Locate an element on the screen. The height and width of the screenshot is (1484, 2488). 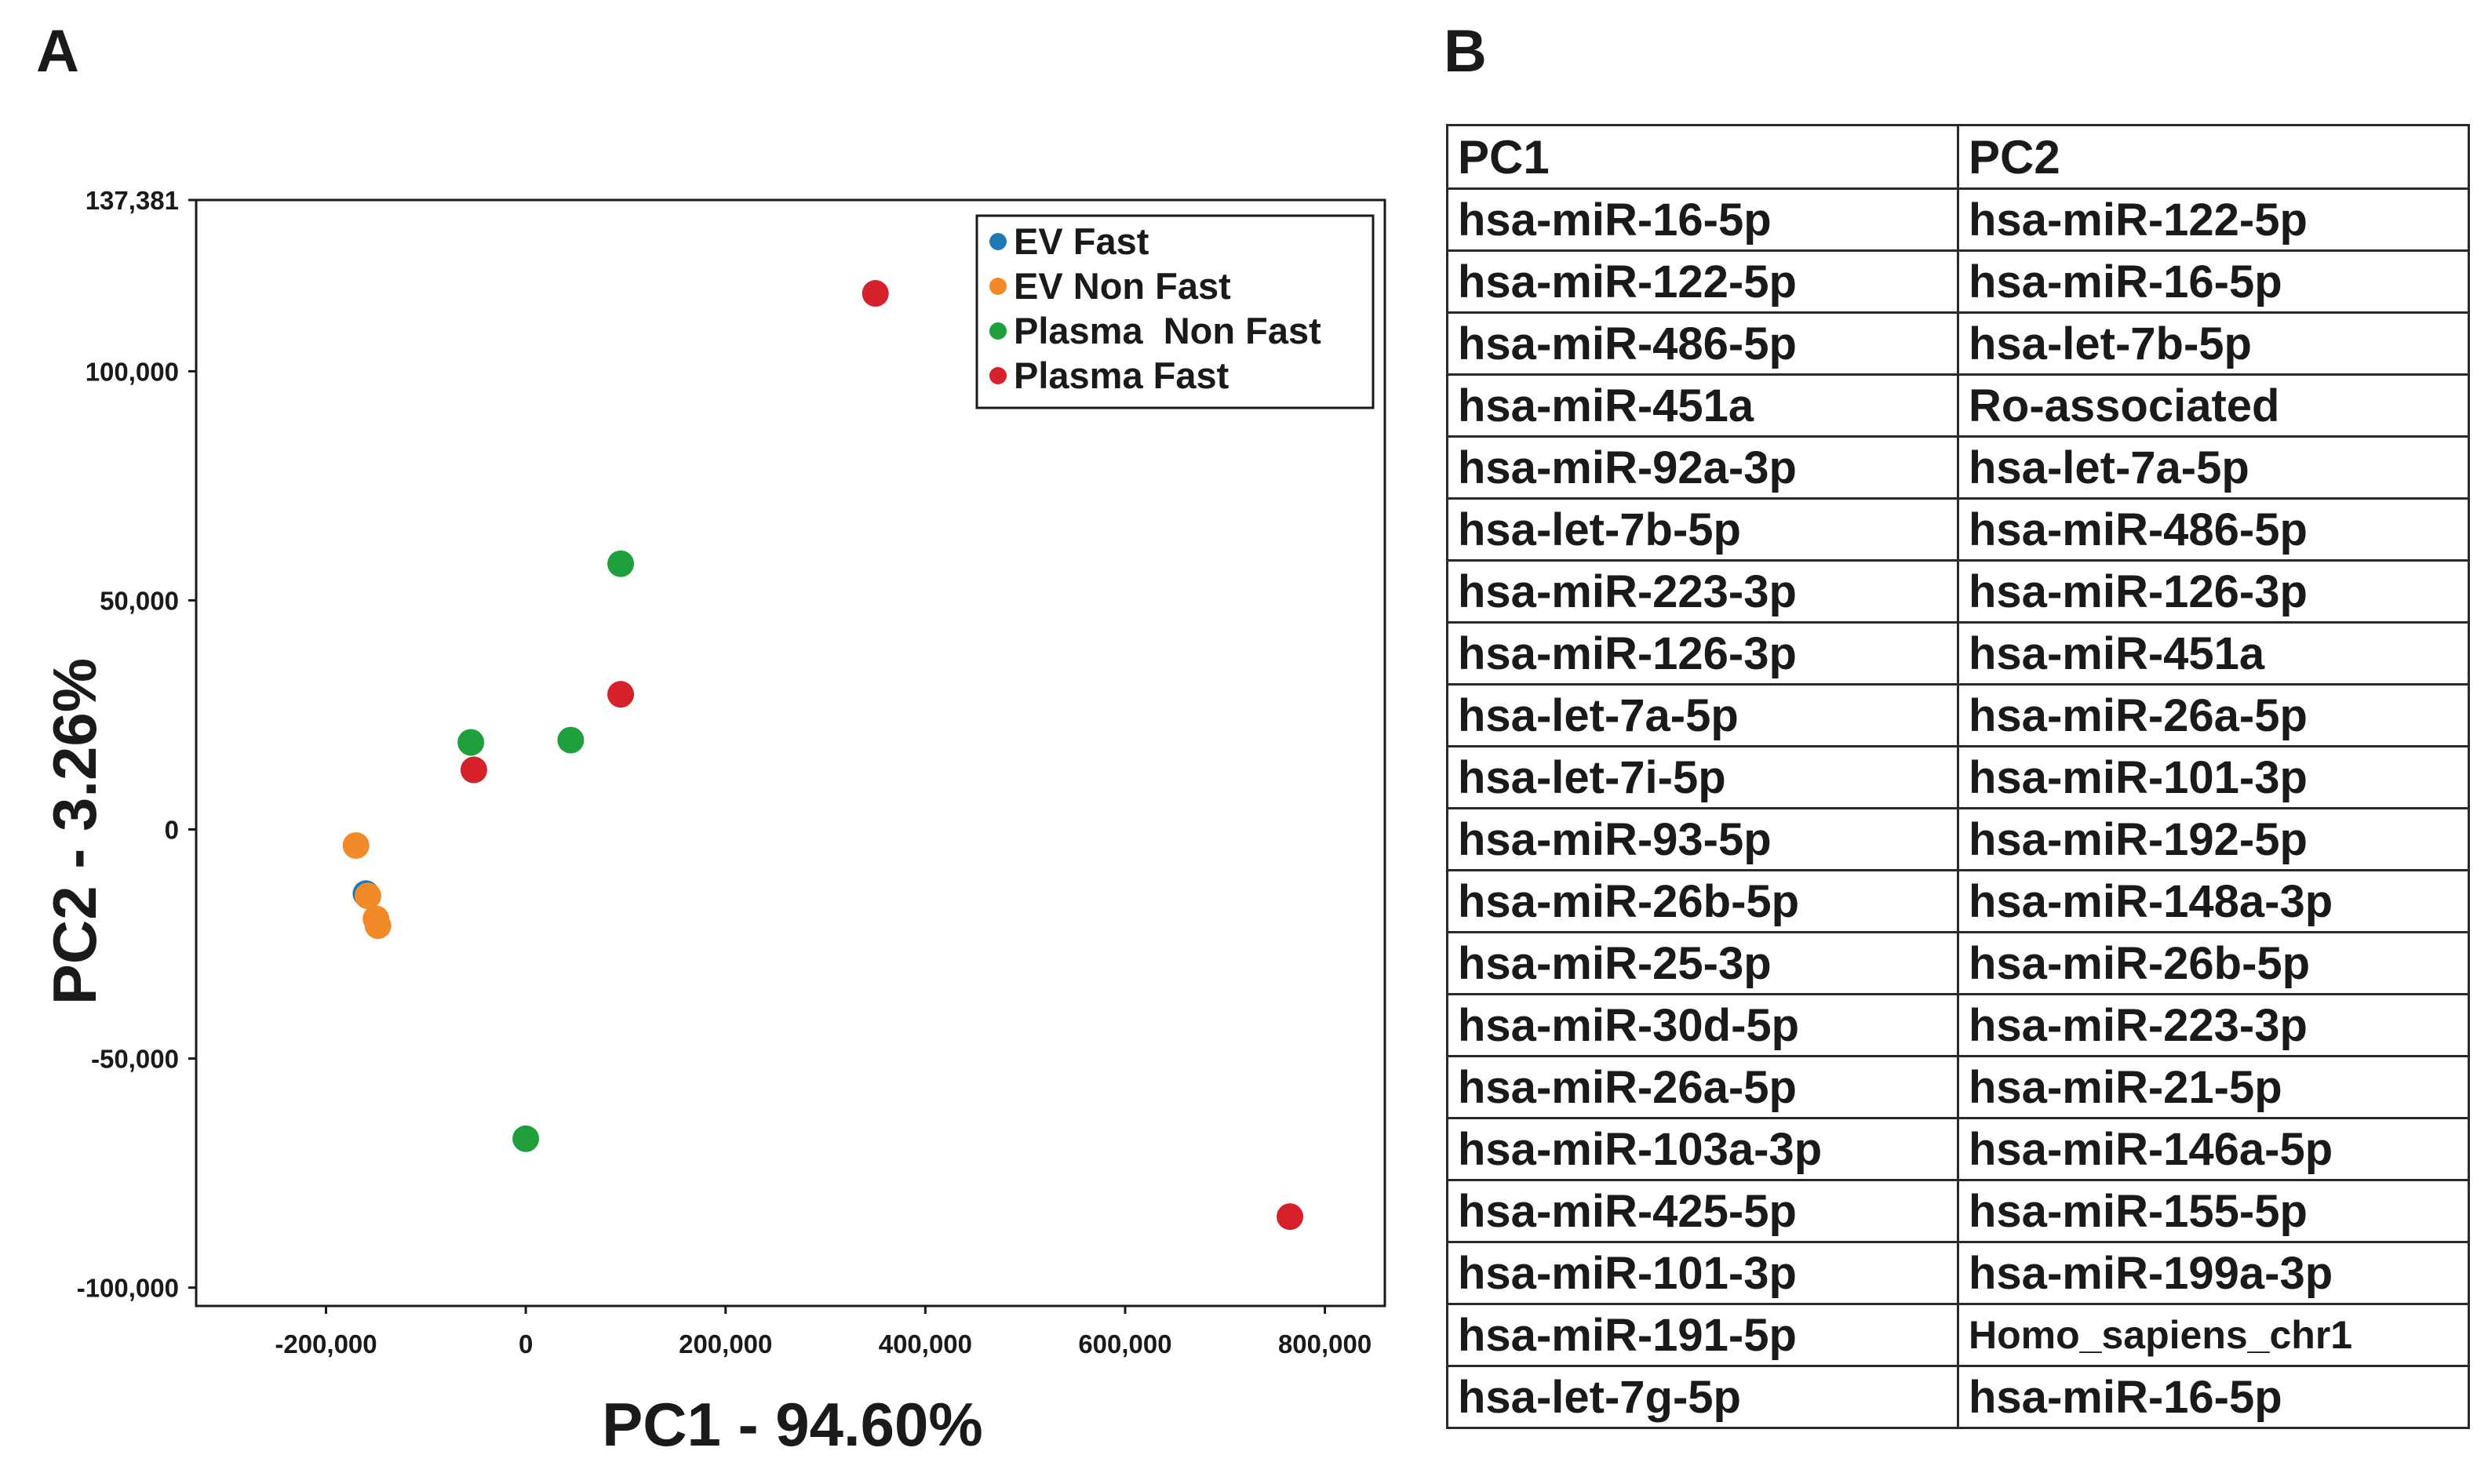
table-row: hsa-miR-122-5p hsa-miR-16-5p is located at coordinates (1958, 281).